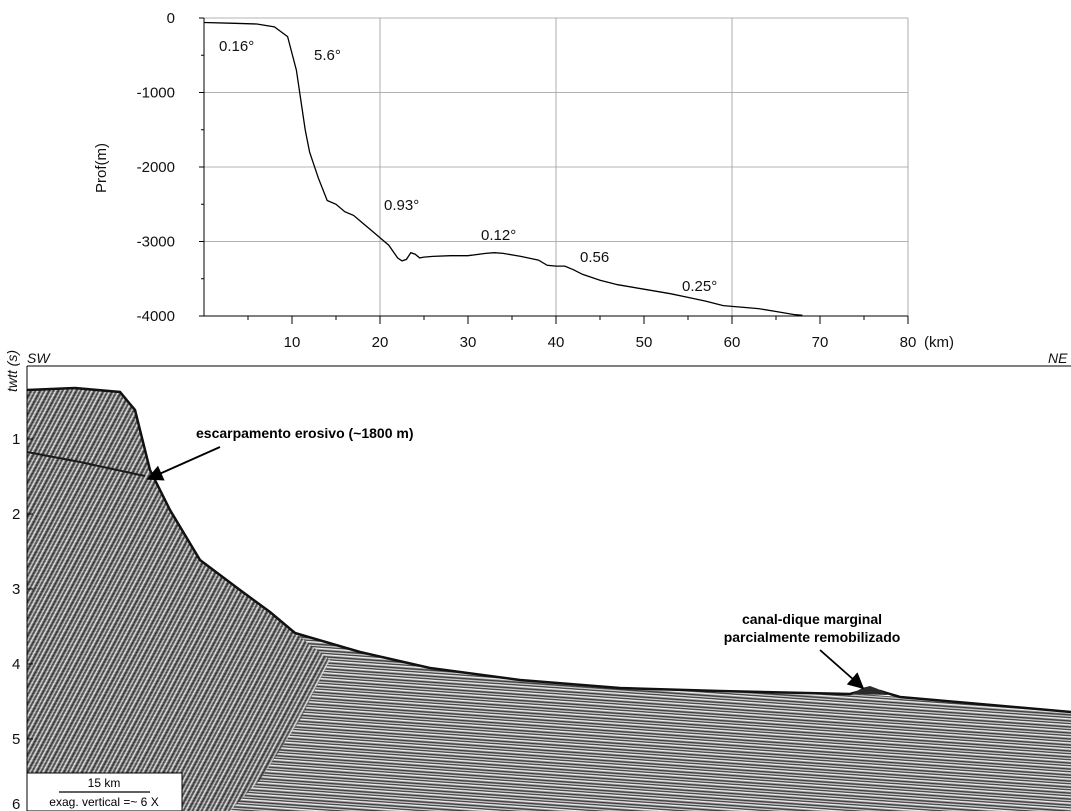 Image resolution: width=1071 pixels, height=811 pixels. I want to click on annotation-channel-line-2: parcialmente remobilizado, so click(812, 637).